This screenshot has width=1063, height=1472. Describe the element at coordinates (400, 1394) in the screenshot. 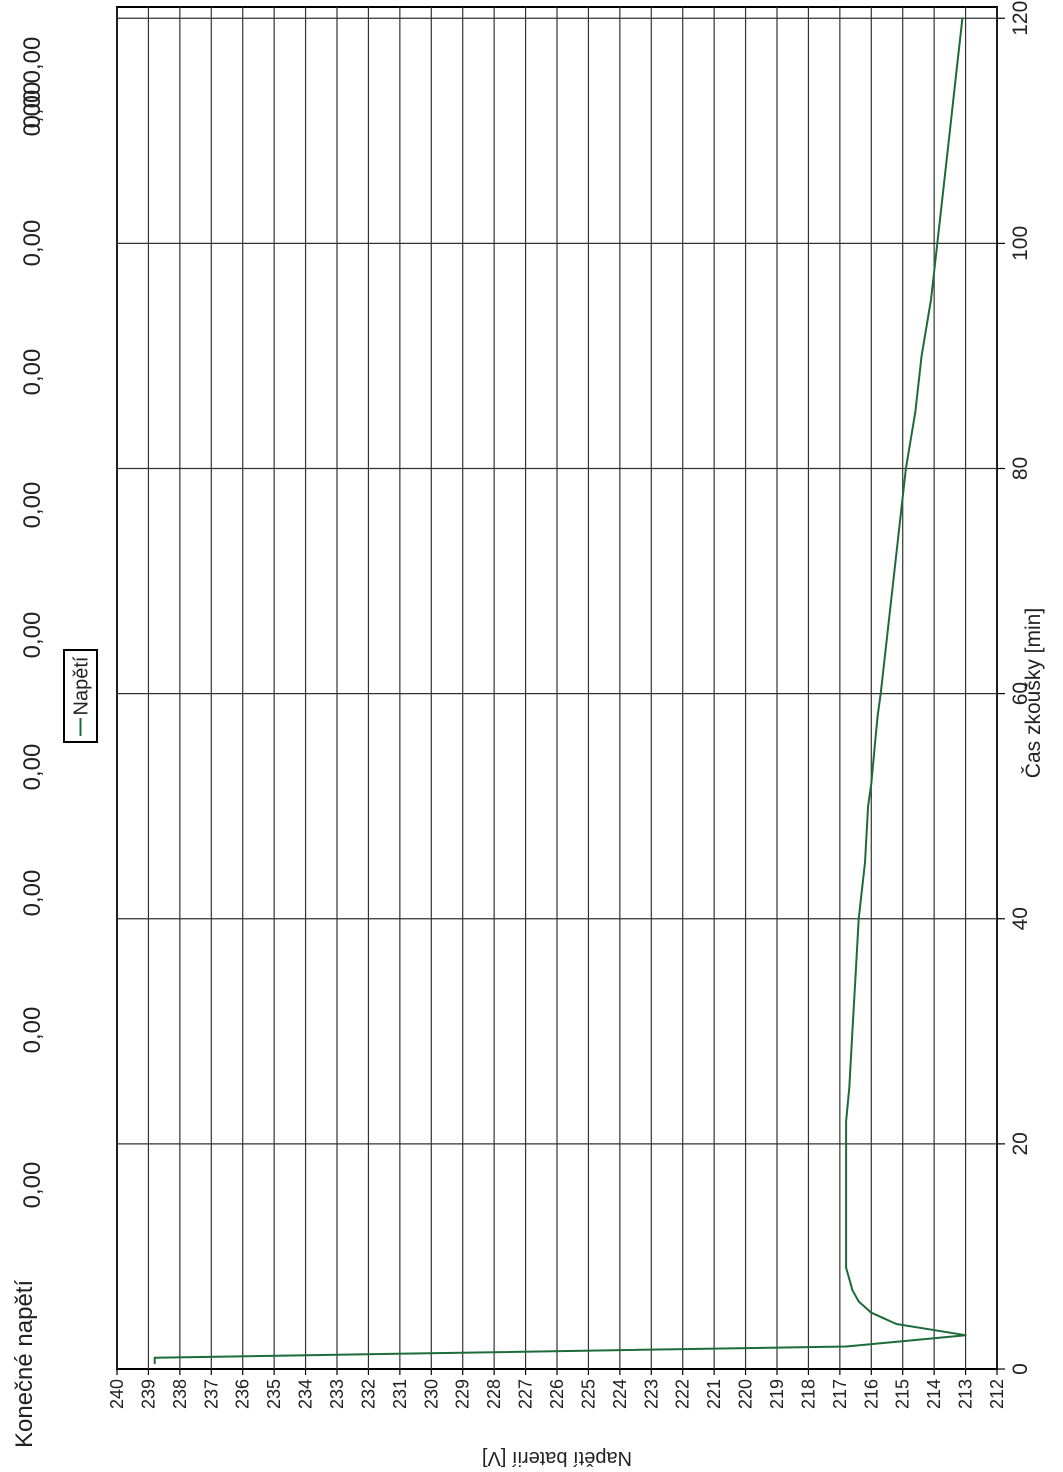

I see `voltage-tick-label-231: 231` at that location.